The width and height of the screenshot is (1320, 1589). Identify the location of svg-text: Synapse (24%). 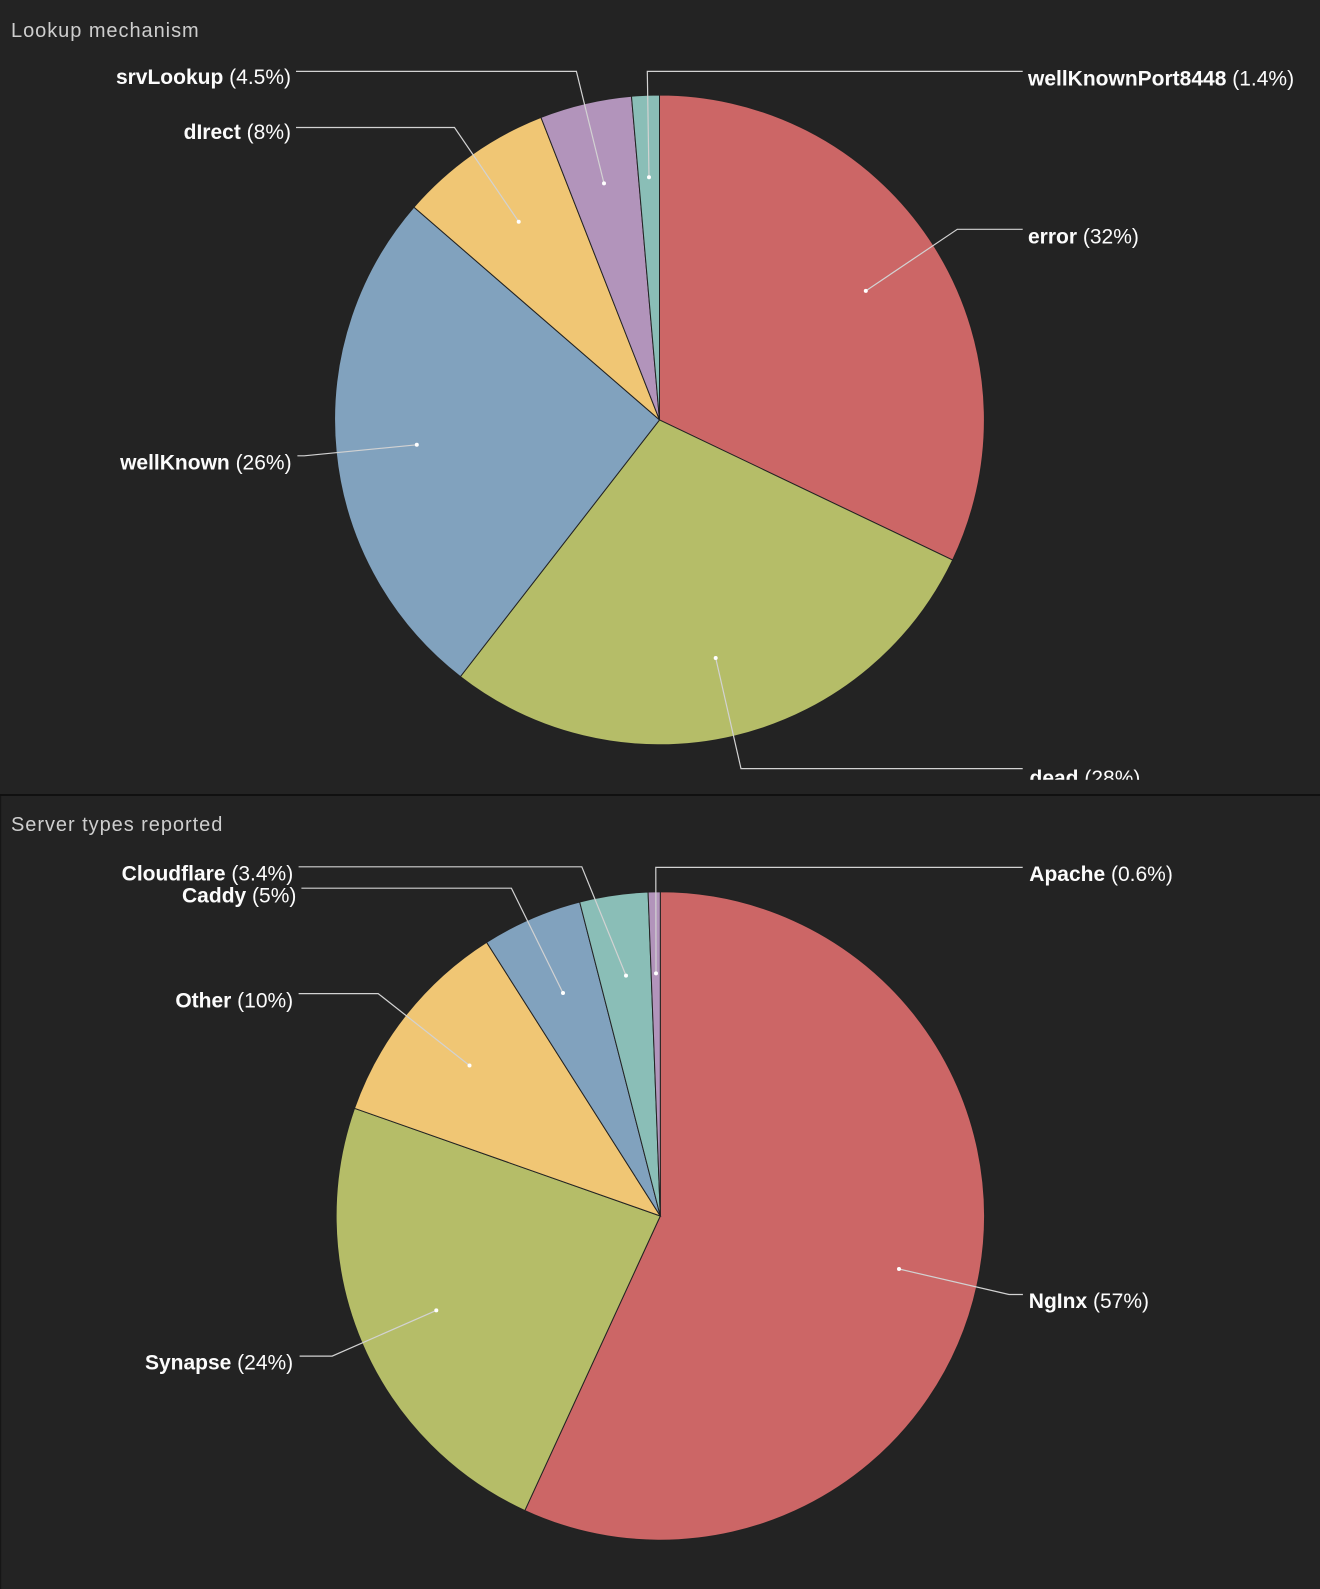
(219, 1362).